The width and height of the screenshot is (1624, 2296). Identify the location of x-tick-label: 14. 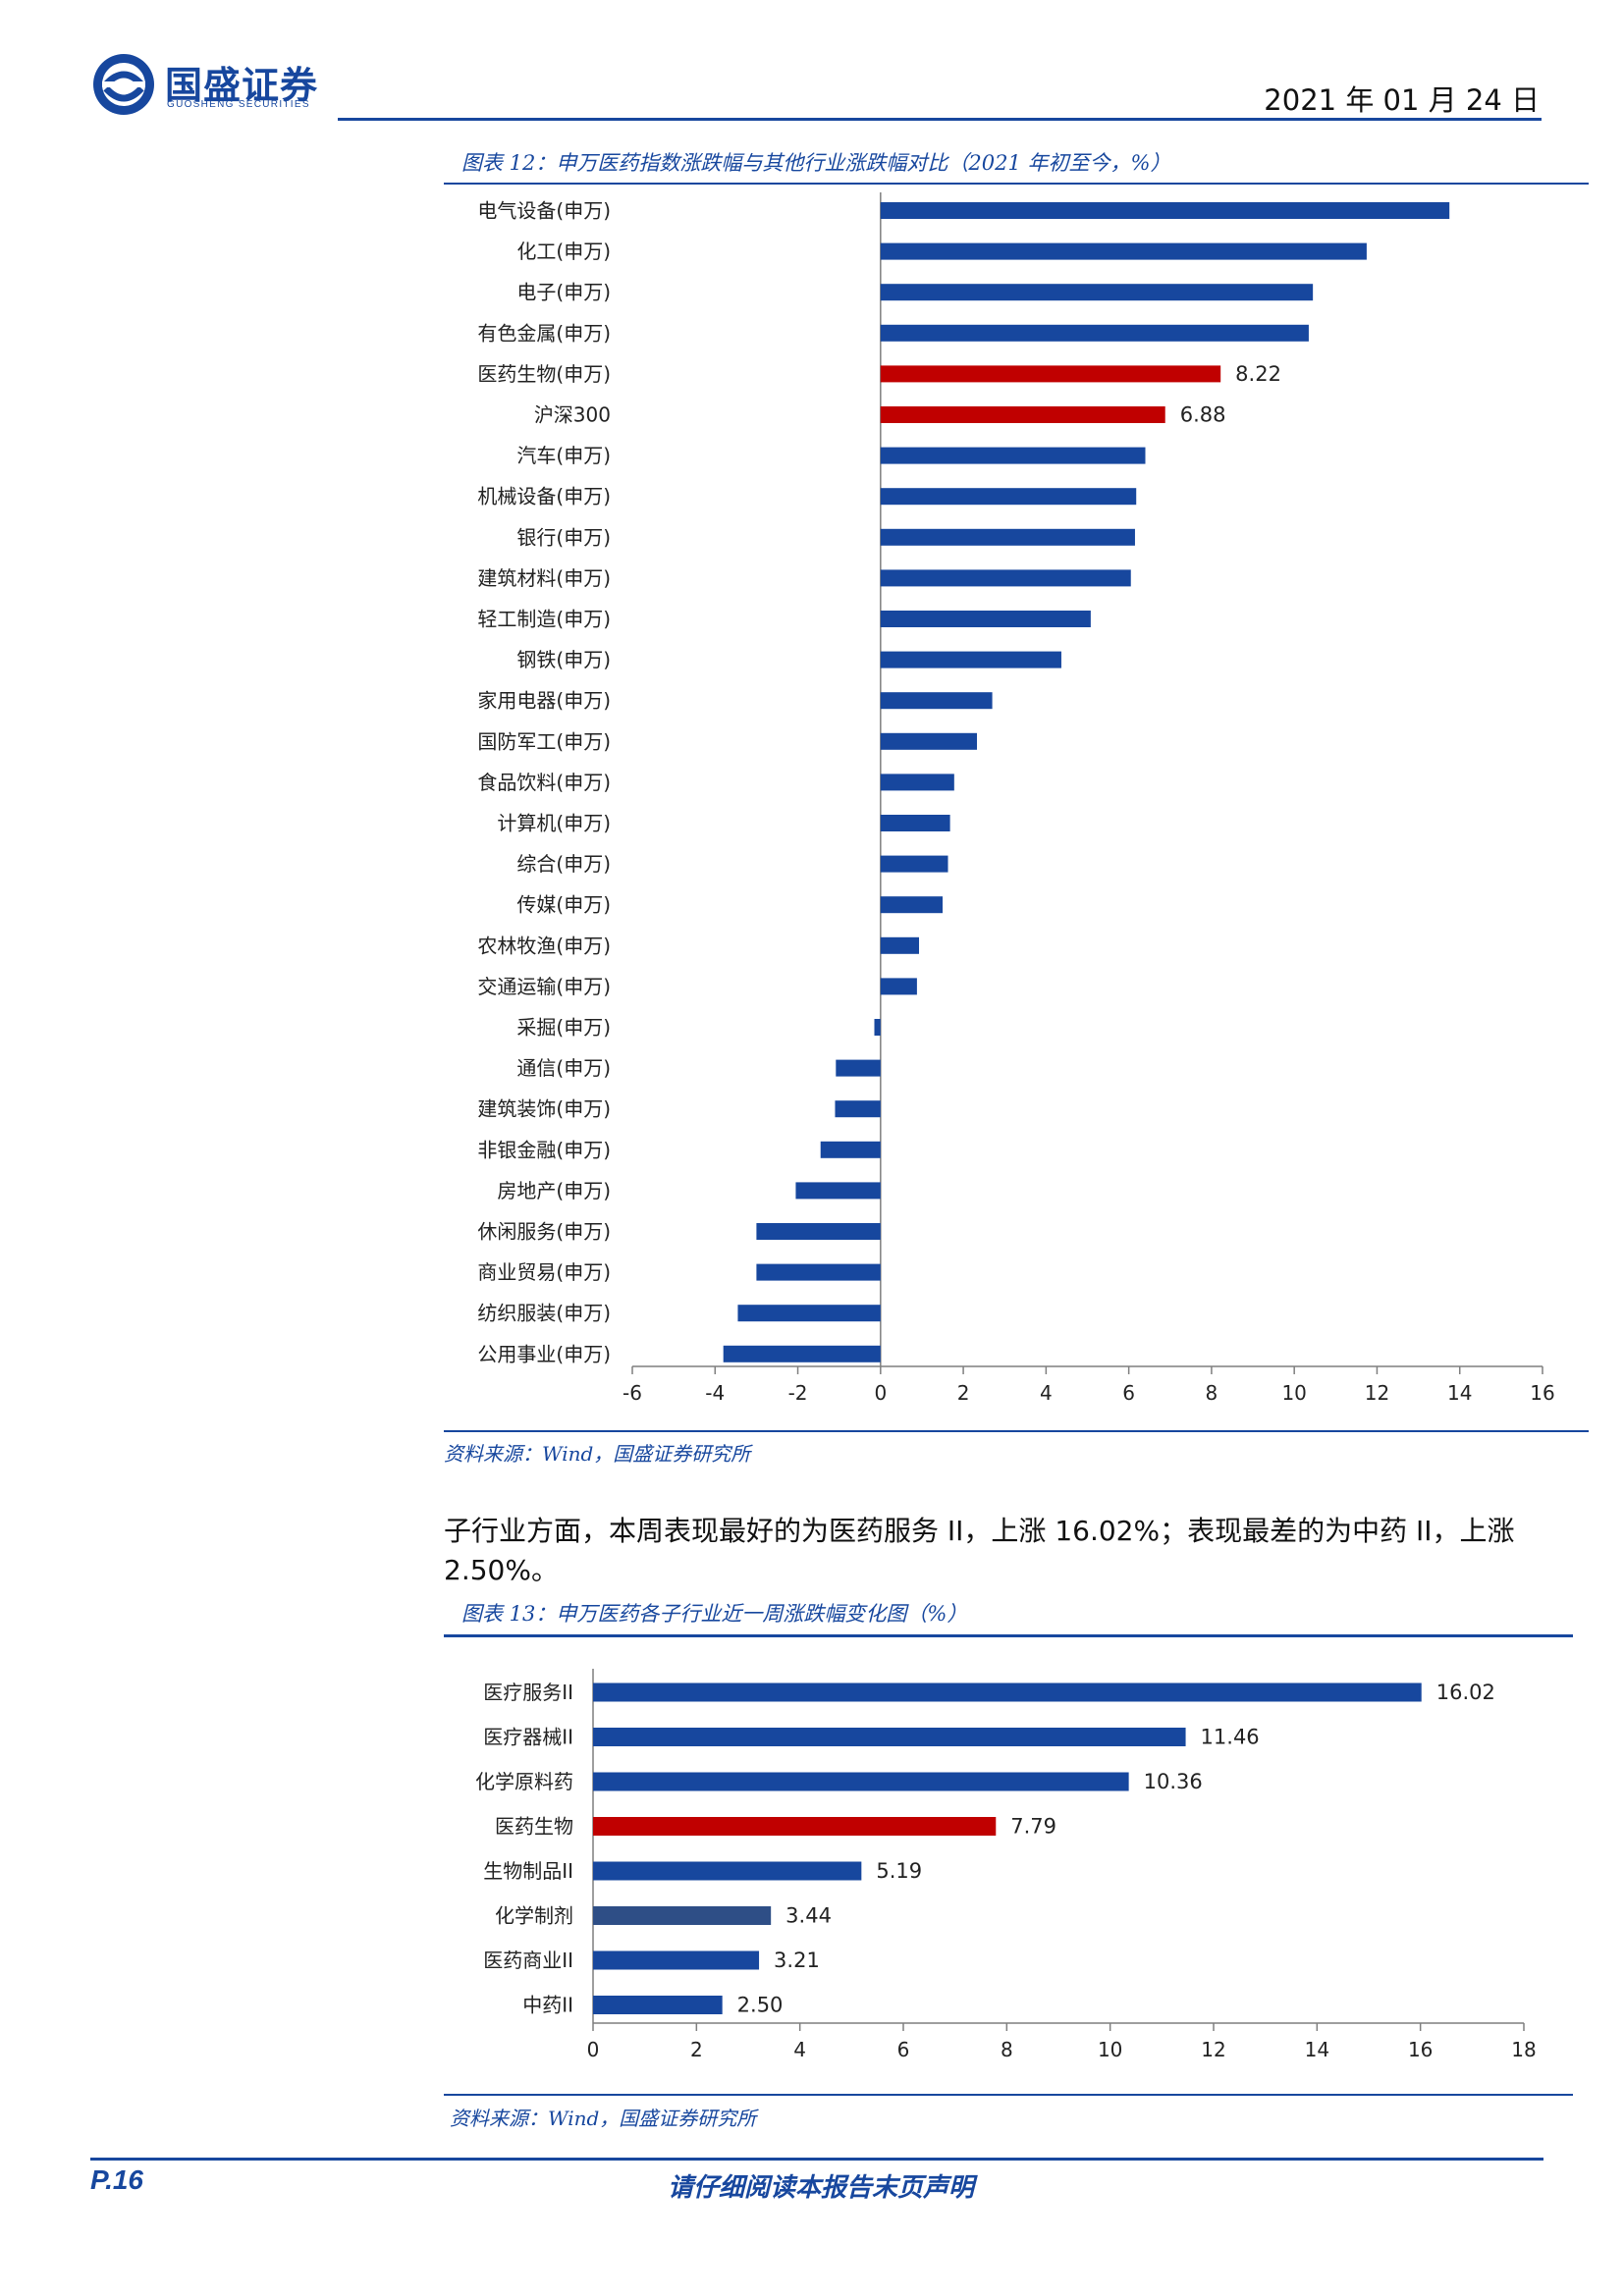
(1459, 1393).